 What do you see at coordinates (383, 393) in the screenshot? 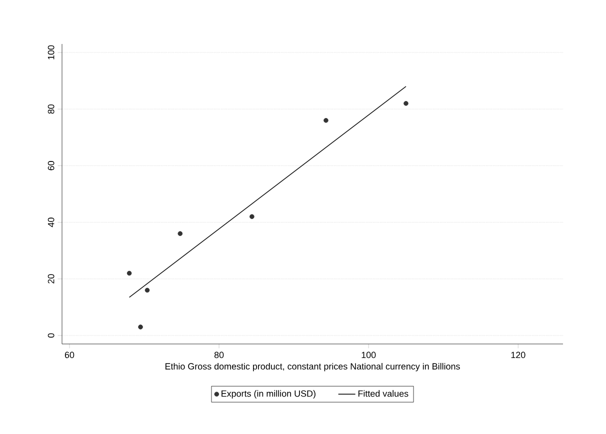
I see `legend-label: Fitted values` at bounding box center [383, 393].